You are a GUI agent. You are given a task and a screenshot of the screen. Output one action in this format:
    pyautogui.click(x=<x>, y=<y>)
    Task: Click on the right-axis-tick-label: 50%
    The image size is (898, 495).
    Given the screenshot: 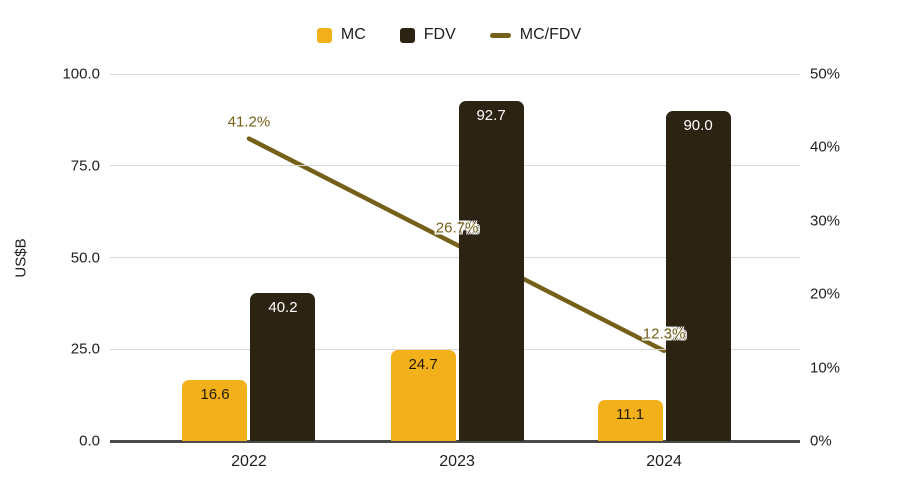 What is the action you would take?
    pyautogui.click(x=825, y=74)
    